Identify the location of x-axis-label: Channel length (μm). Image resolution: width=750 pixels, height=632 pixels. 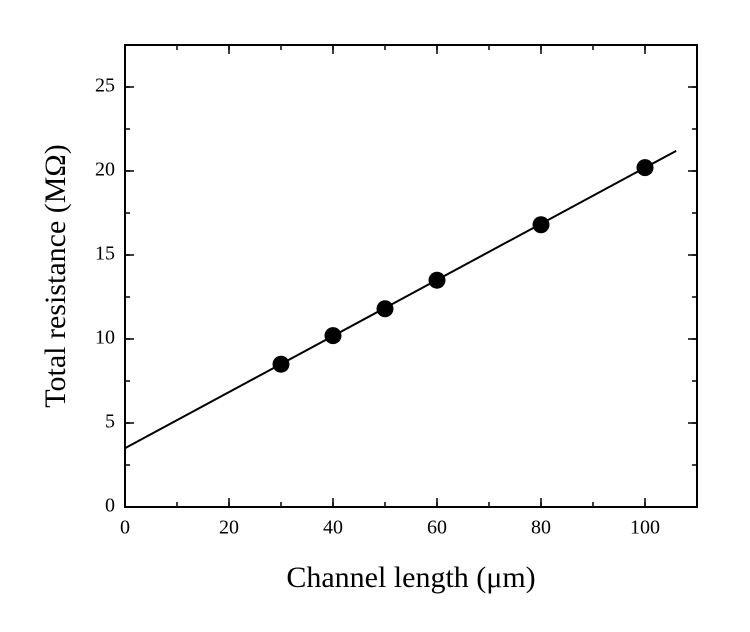
(410, 577).